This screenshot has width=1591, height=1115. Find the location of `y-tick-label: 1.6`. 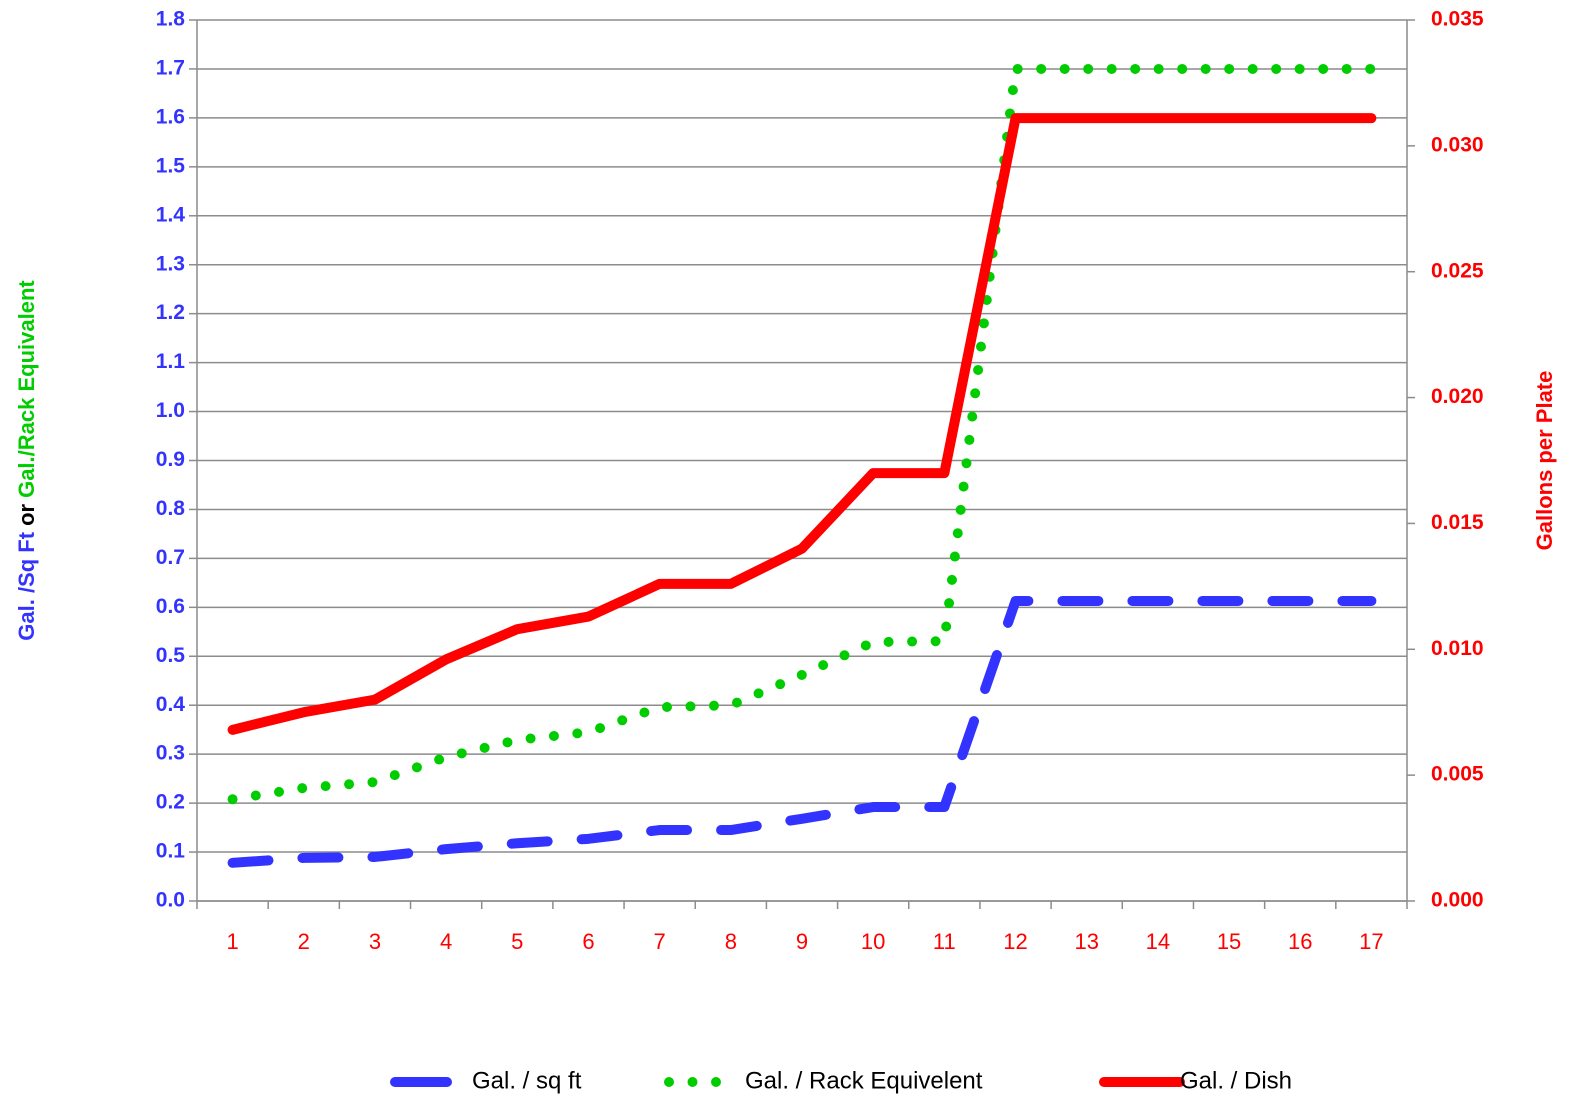

y-tick-label: 1.6 is located at coordinates (170, 116).